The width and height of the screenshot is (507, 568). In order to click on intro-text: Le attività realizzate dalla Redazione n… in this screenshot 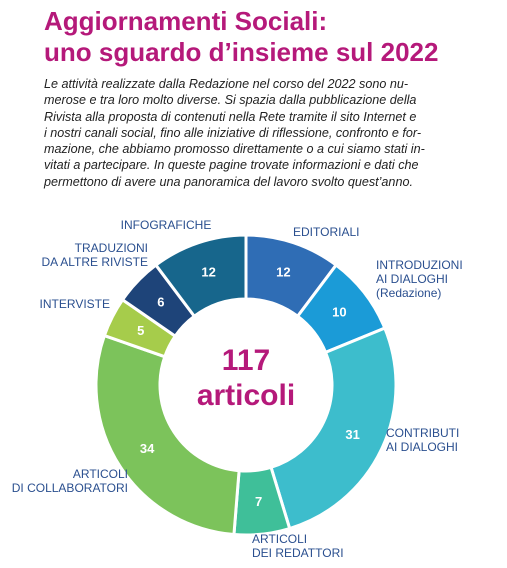, I will do `click(234, 133)`.